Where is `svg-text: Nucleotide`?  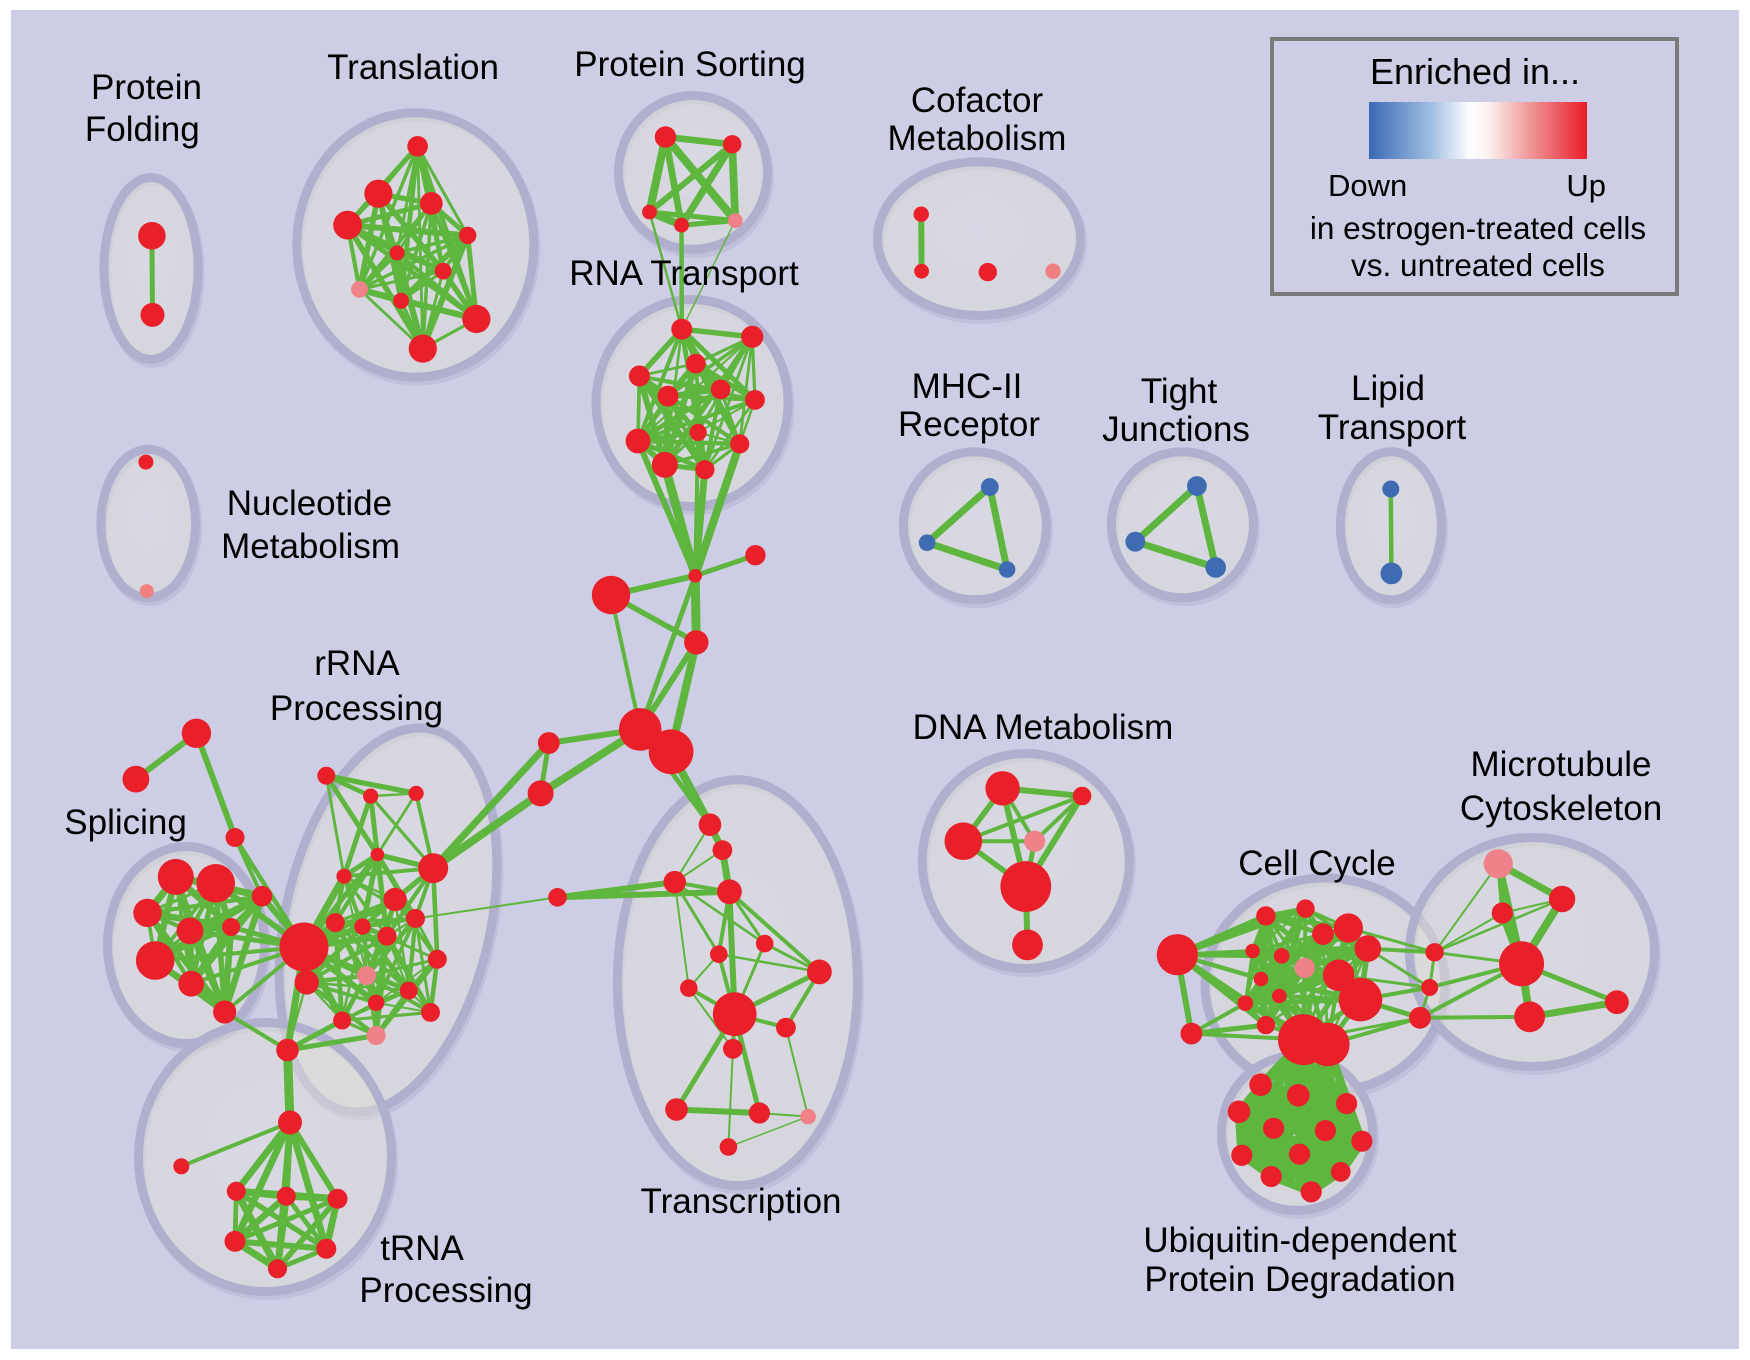 svg-text: Nucleotide is located at coordinates (309, 503).